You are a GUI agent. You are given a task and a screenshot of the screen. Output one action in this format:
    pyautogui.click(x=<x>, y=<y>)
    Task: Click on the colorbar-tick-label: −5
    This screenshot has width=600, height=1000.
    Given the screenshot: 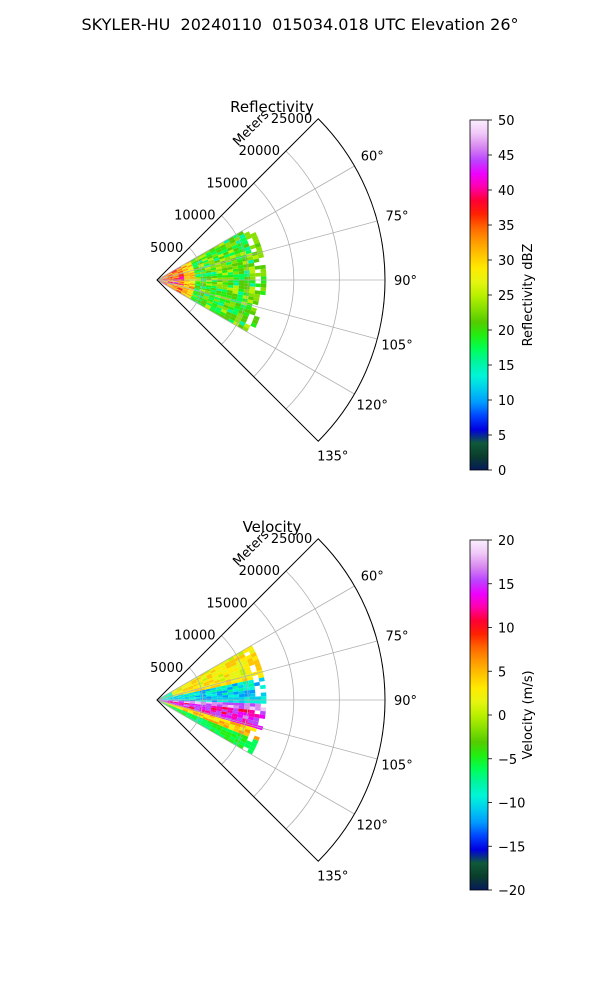 What is the action you would take?
    pyautogui.click(x=507, y=760)
    